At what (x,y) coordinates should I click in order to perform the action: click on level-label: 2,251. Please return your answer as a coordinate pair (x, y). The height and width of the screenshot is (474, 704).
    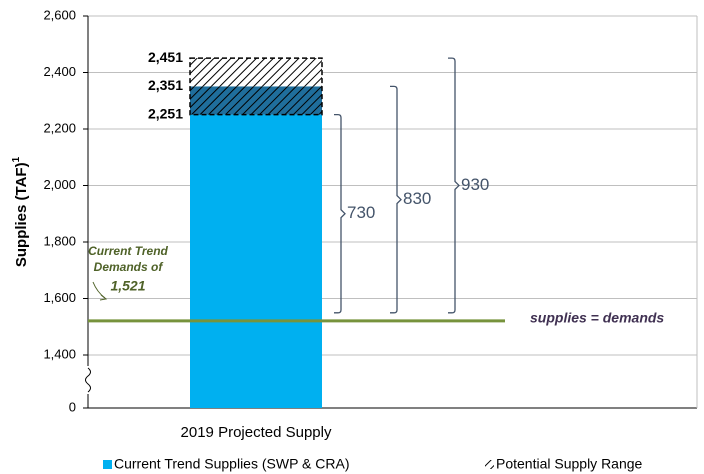
    Looking at the image, I should click on (165, 113).